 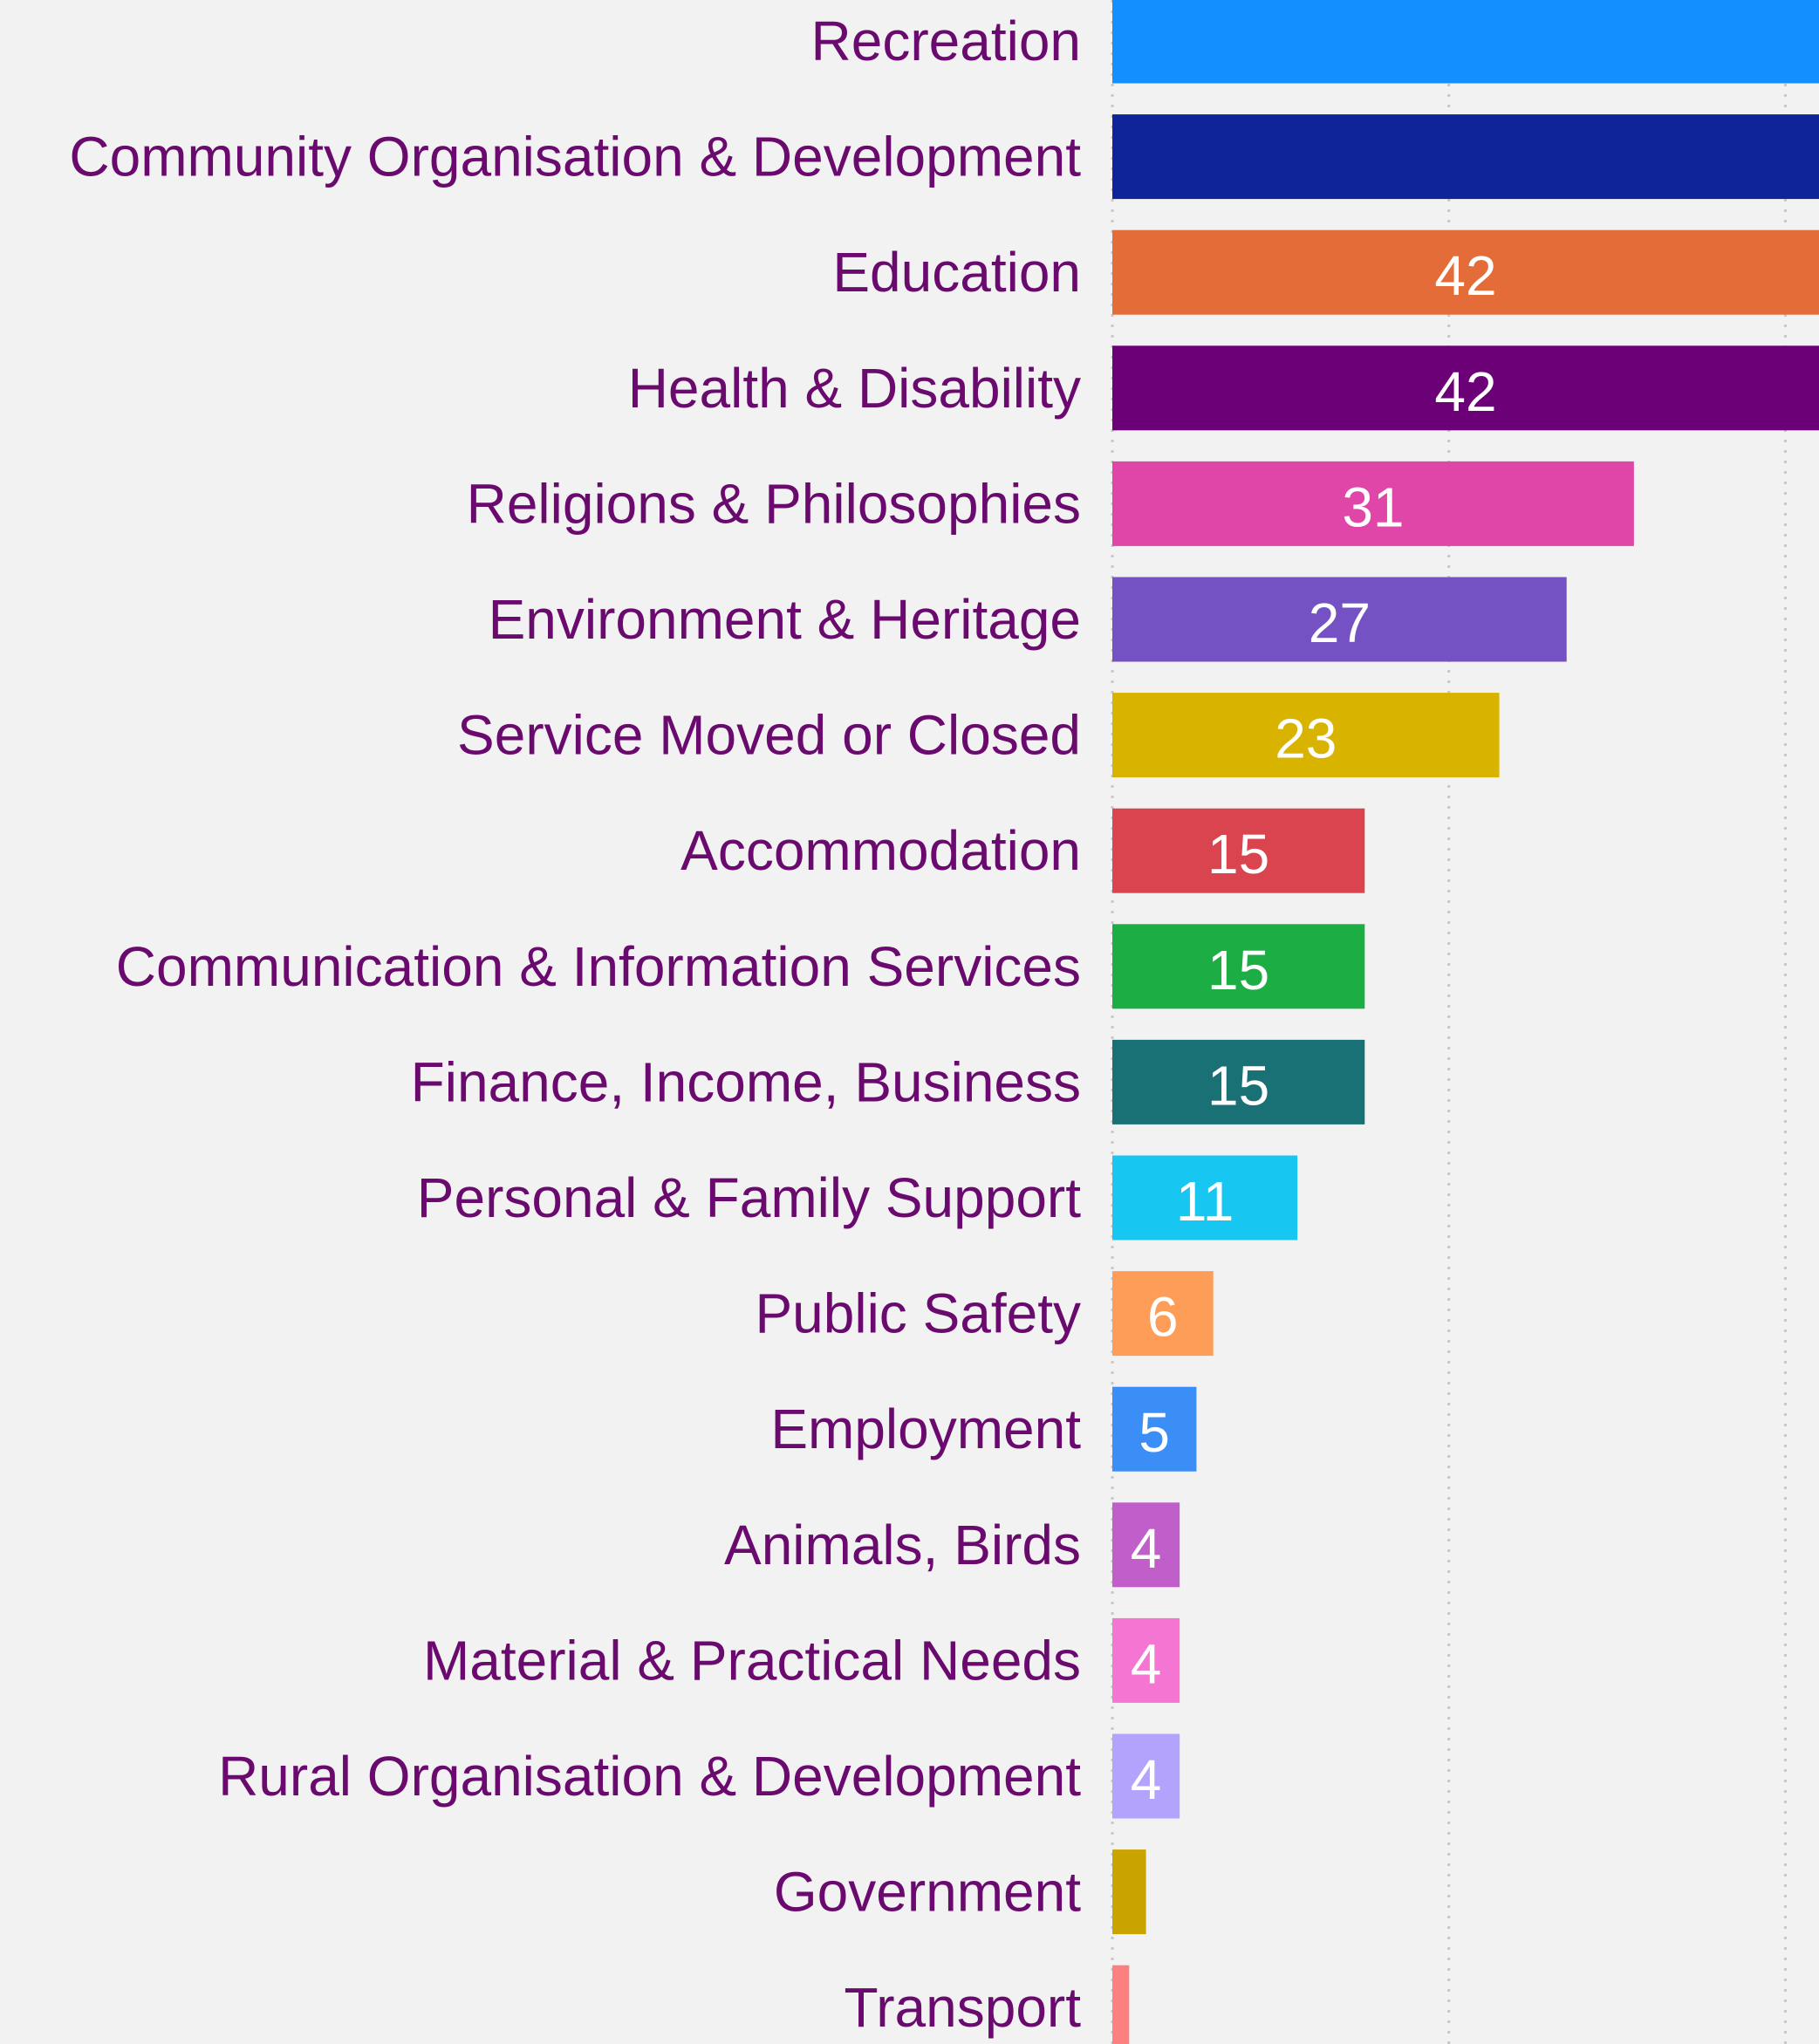 I want to click on category-label: Service Moved or Closed, so click(x=769, y=735).